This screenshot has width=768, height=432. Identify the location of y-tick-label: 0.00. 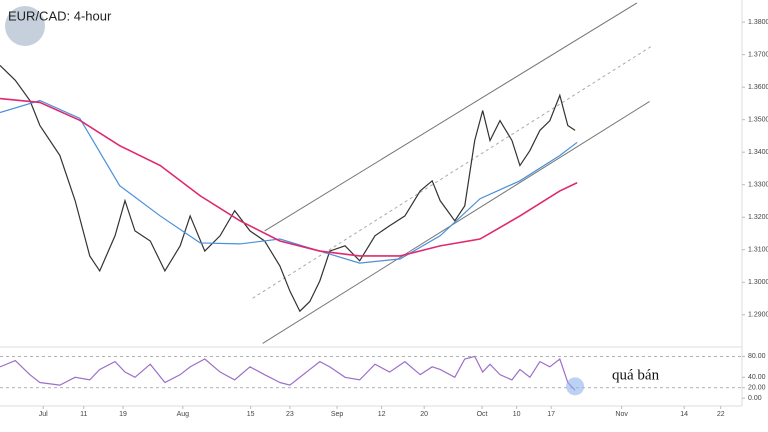
(755, 398).